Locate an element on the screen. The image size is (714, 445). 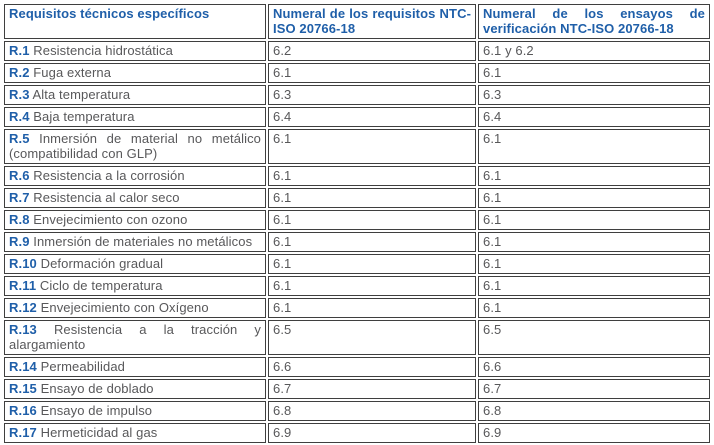
table-row: R.4 Baja temperatura 6.4 6.4 is located at coordinates (357, 117).